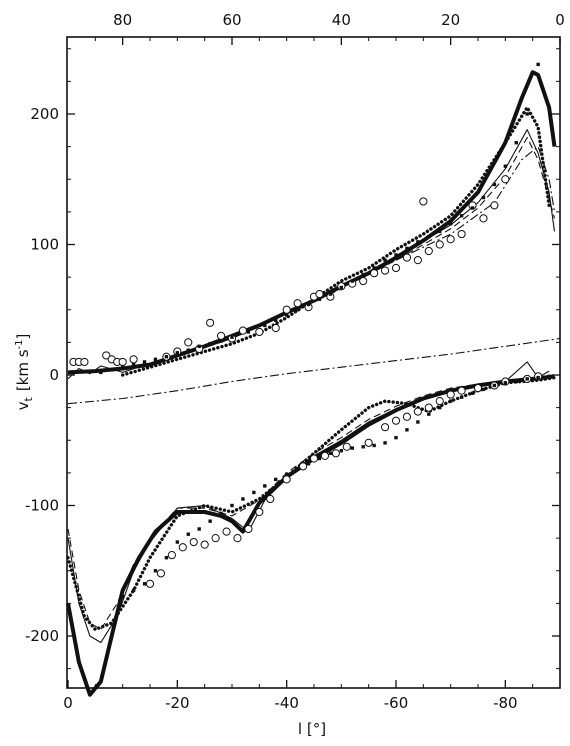  Describe the element at coordinates (42, 636) in the screenshot. I see `y-tick-label: -200` at that location.